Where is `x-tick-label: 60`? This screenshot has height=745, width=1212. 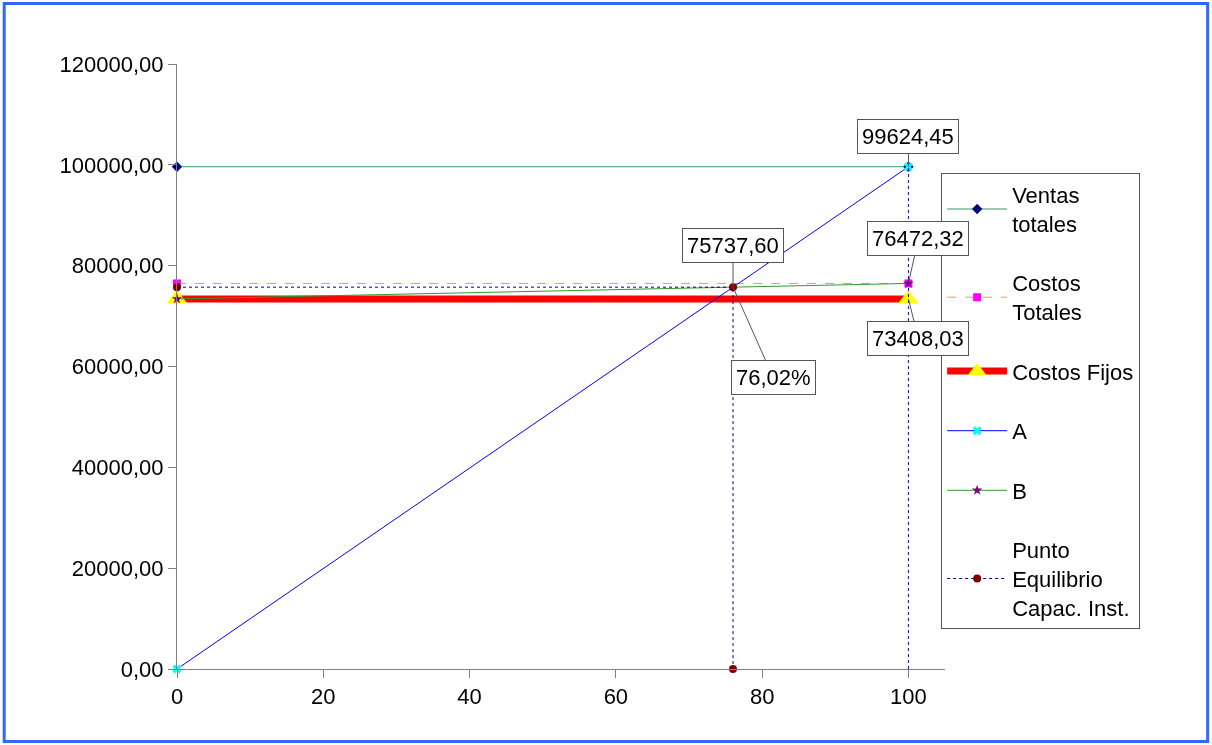
x-tick-label: 60 is located at coordinates (616, 697).